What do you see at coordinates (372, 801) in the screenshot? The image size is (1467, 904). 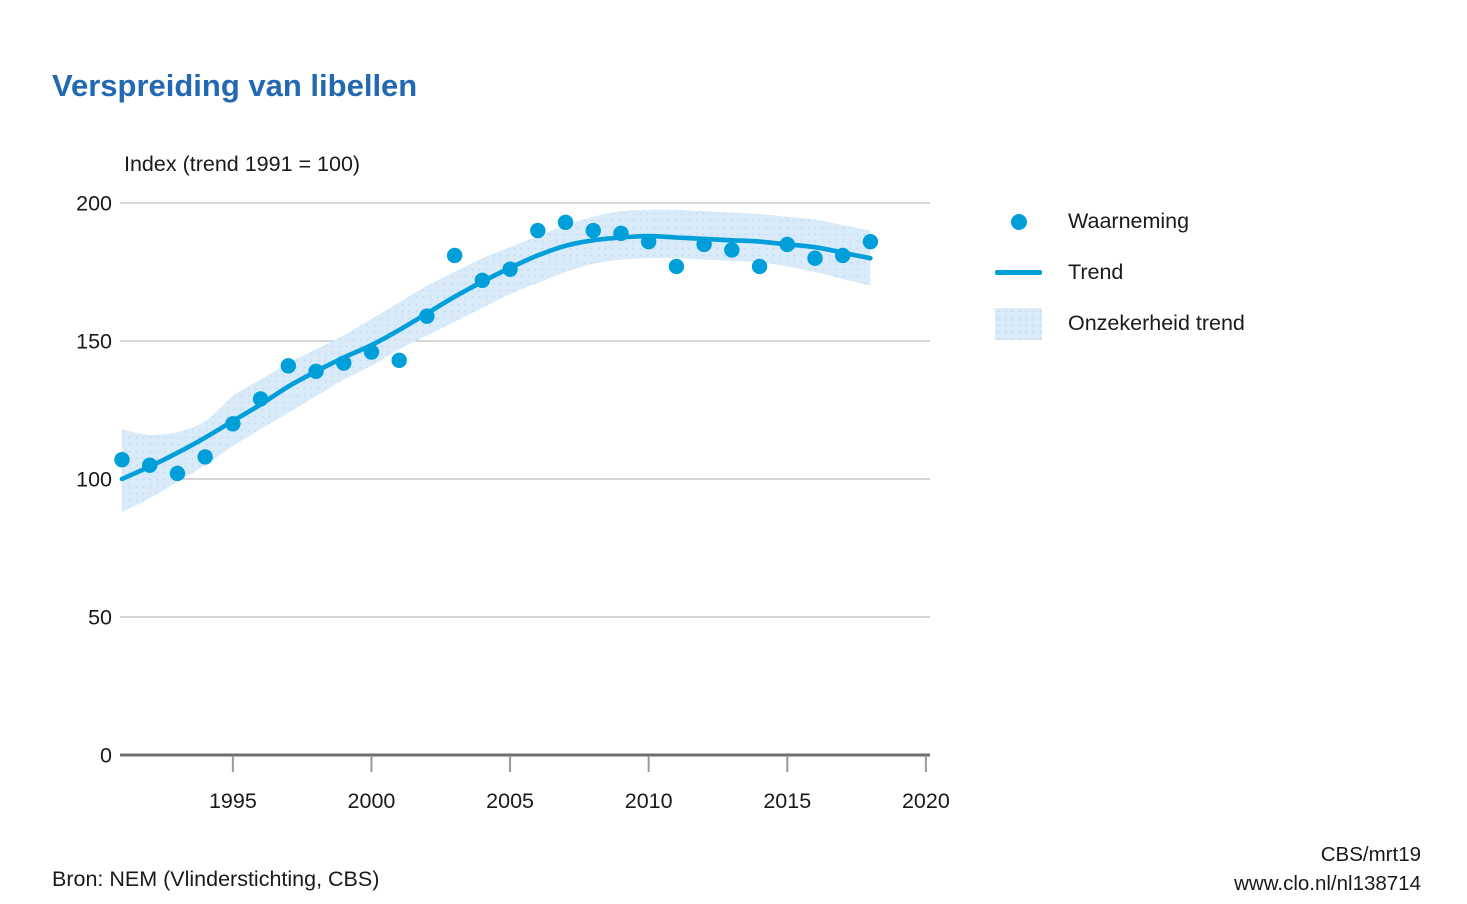 I see `x-tick-label: 2000` at bounding box center [372, 801].